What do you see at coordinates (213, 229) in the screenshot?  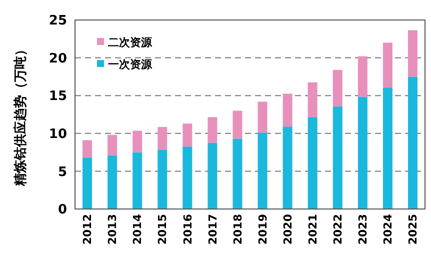 I see `x-tick-label: 2017` at bounding box center [213, 229].